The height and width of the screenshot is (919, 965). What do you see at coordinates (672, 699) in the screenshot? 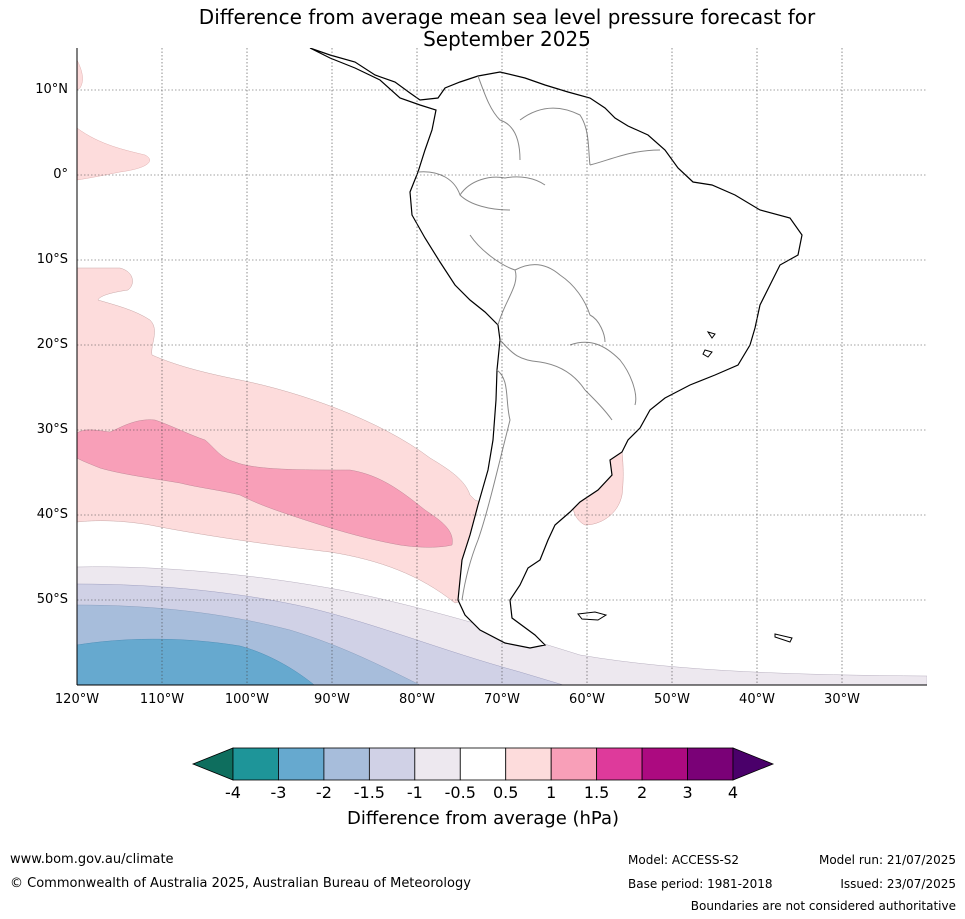
I see `lon-label: 50°W` at bounding box center [672, 699].